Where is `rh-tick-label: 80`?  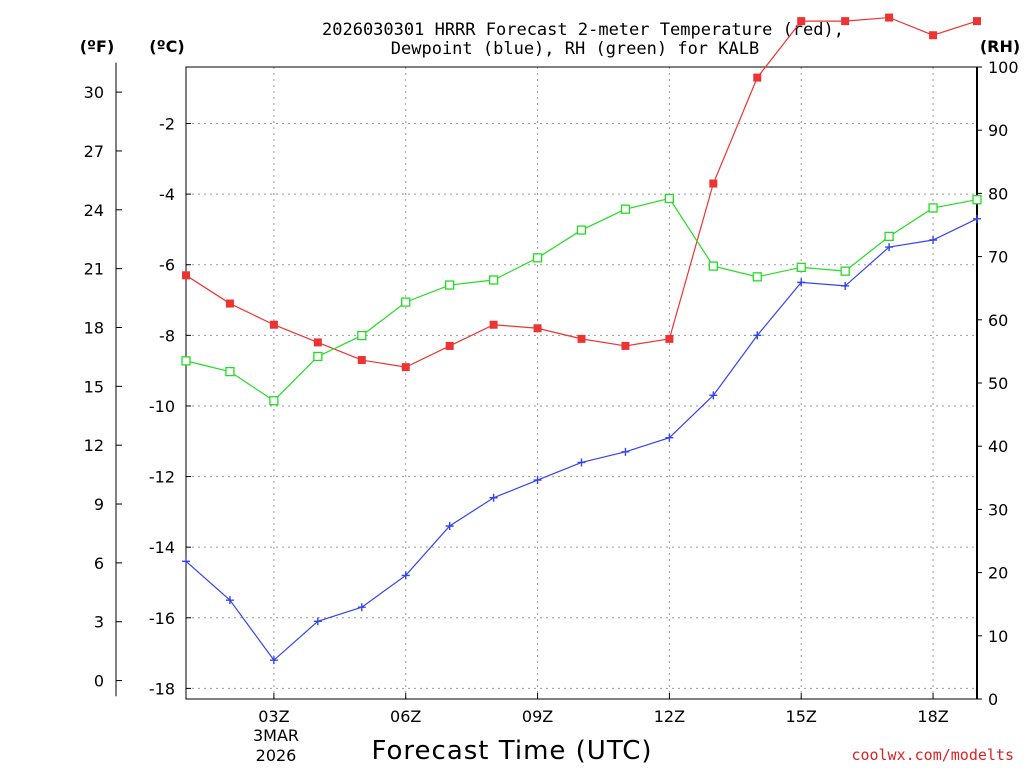 rh-tick-label: 80 is located at coordinates (998, 193).